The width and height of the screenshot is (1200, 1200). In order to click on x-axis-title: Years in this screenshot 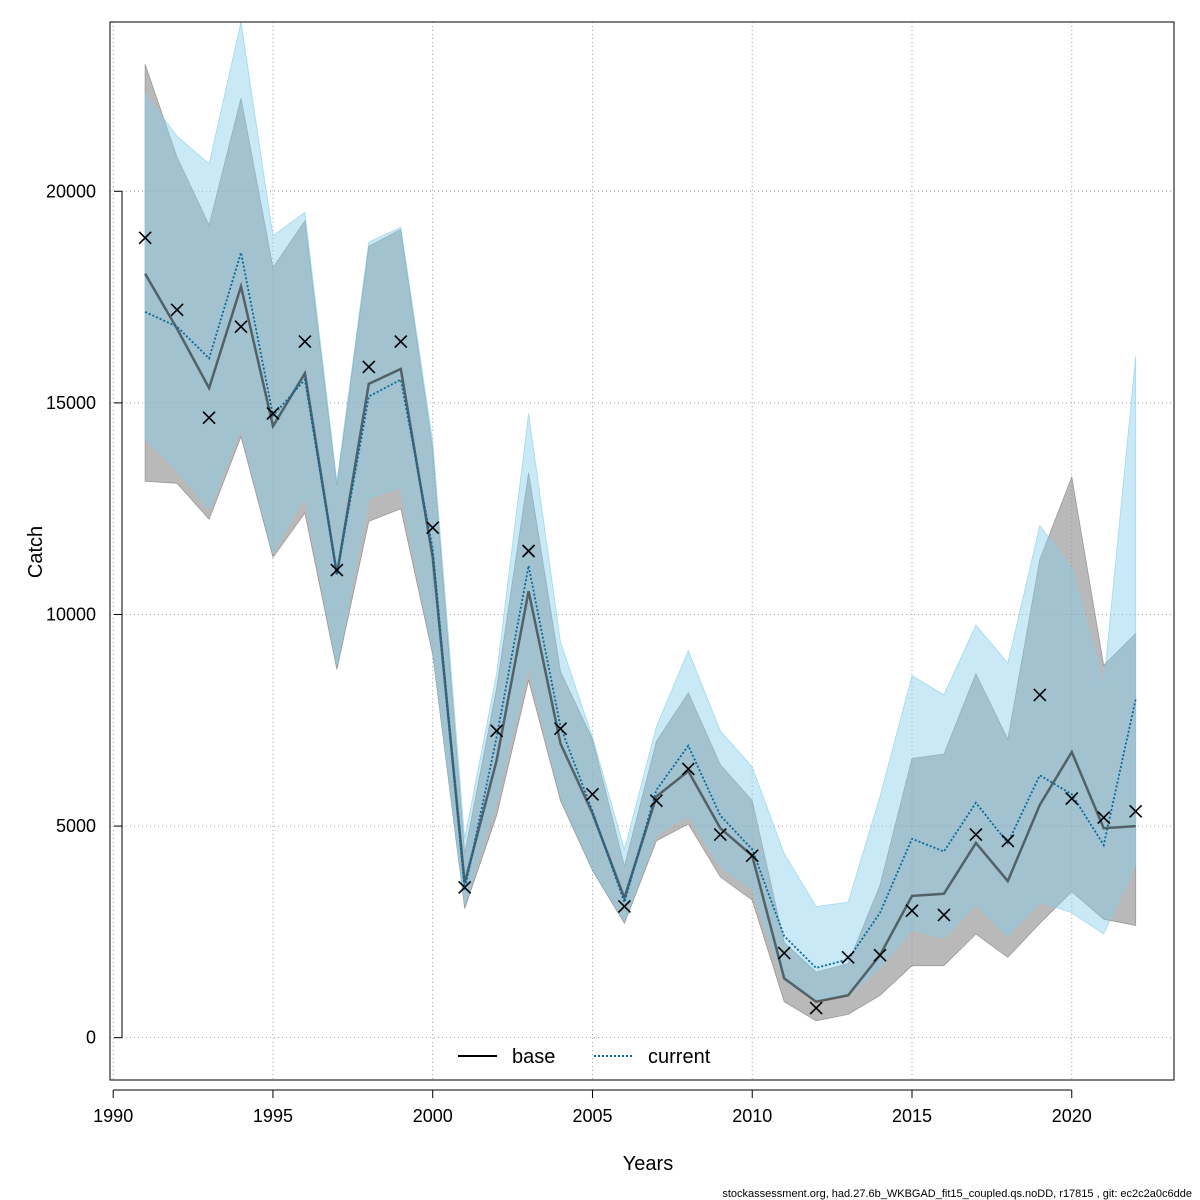, I will do `click(648, 1164)`.